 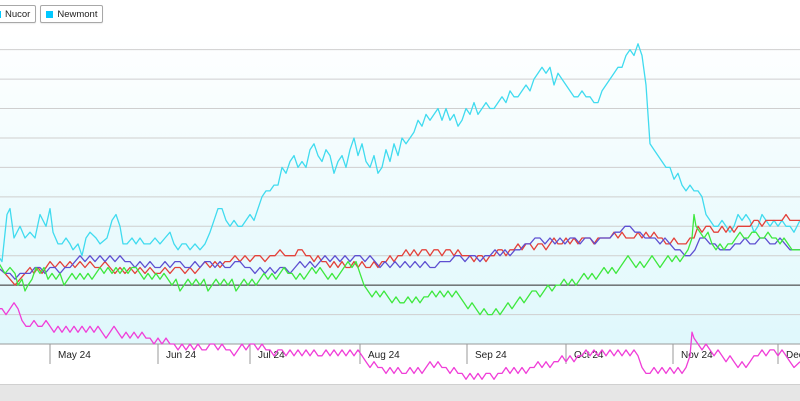 I want to click on legend-swatch-newmont, so click(x=50, y=14).